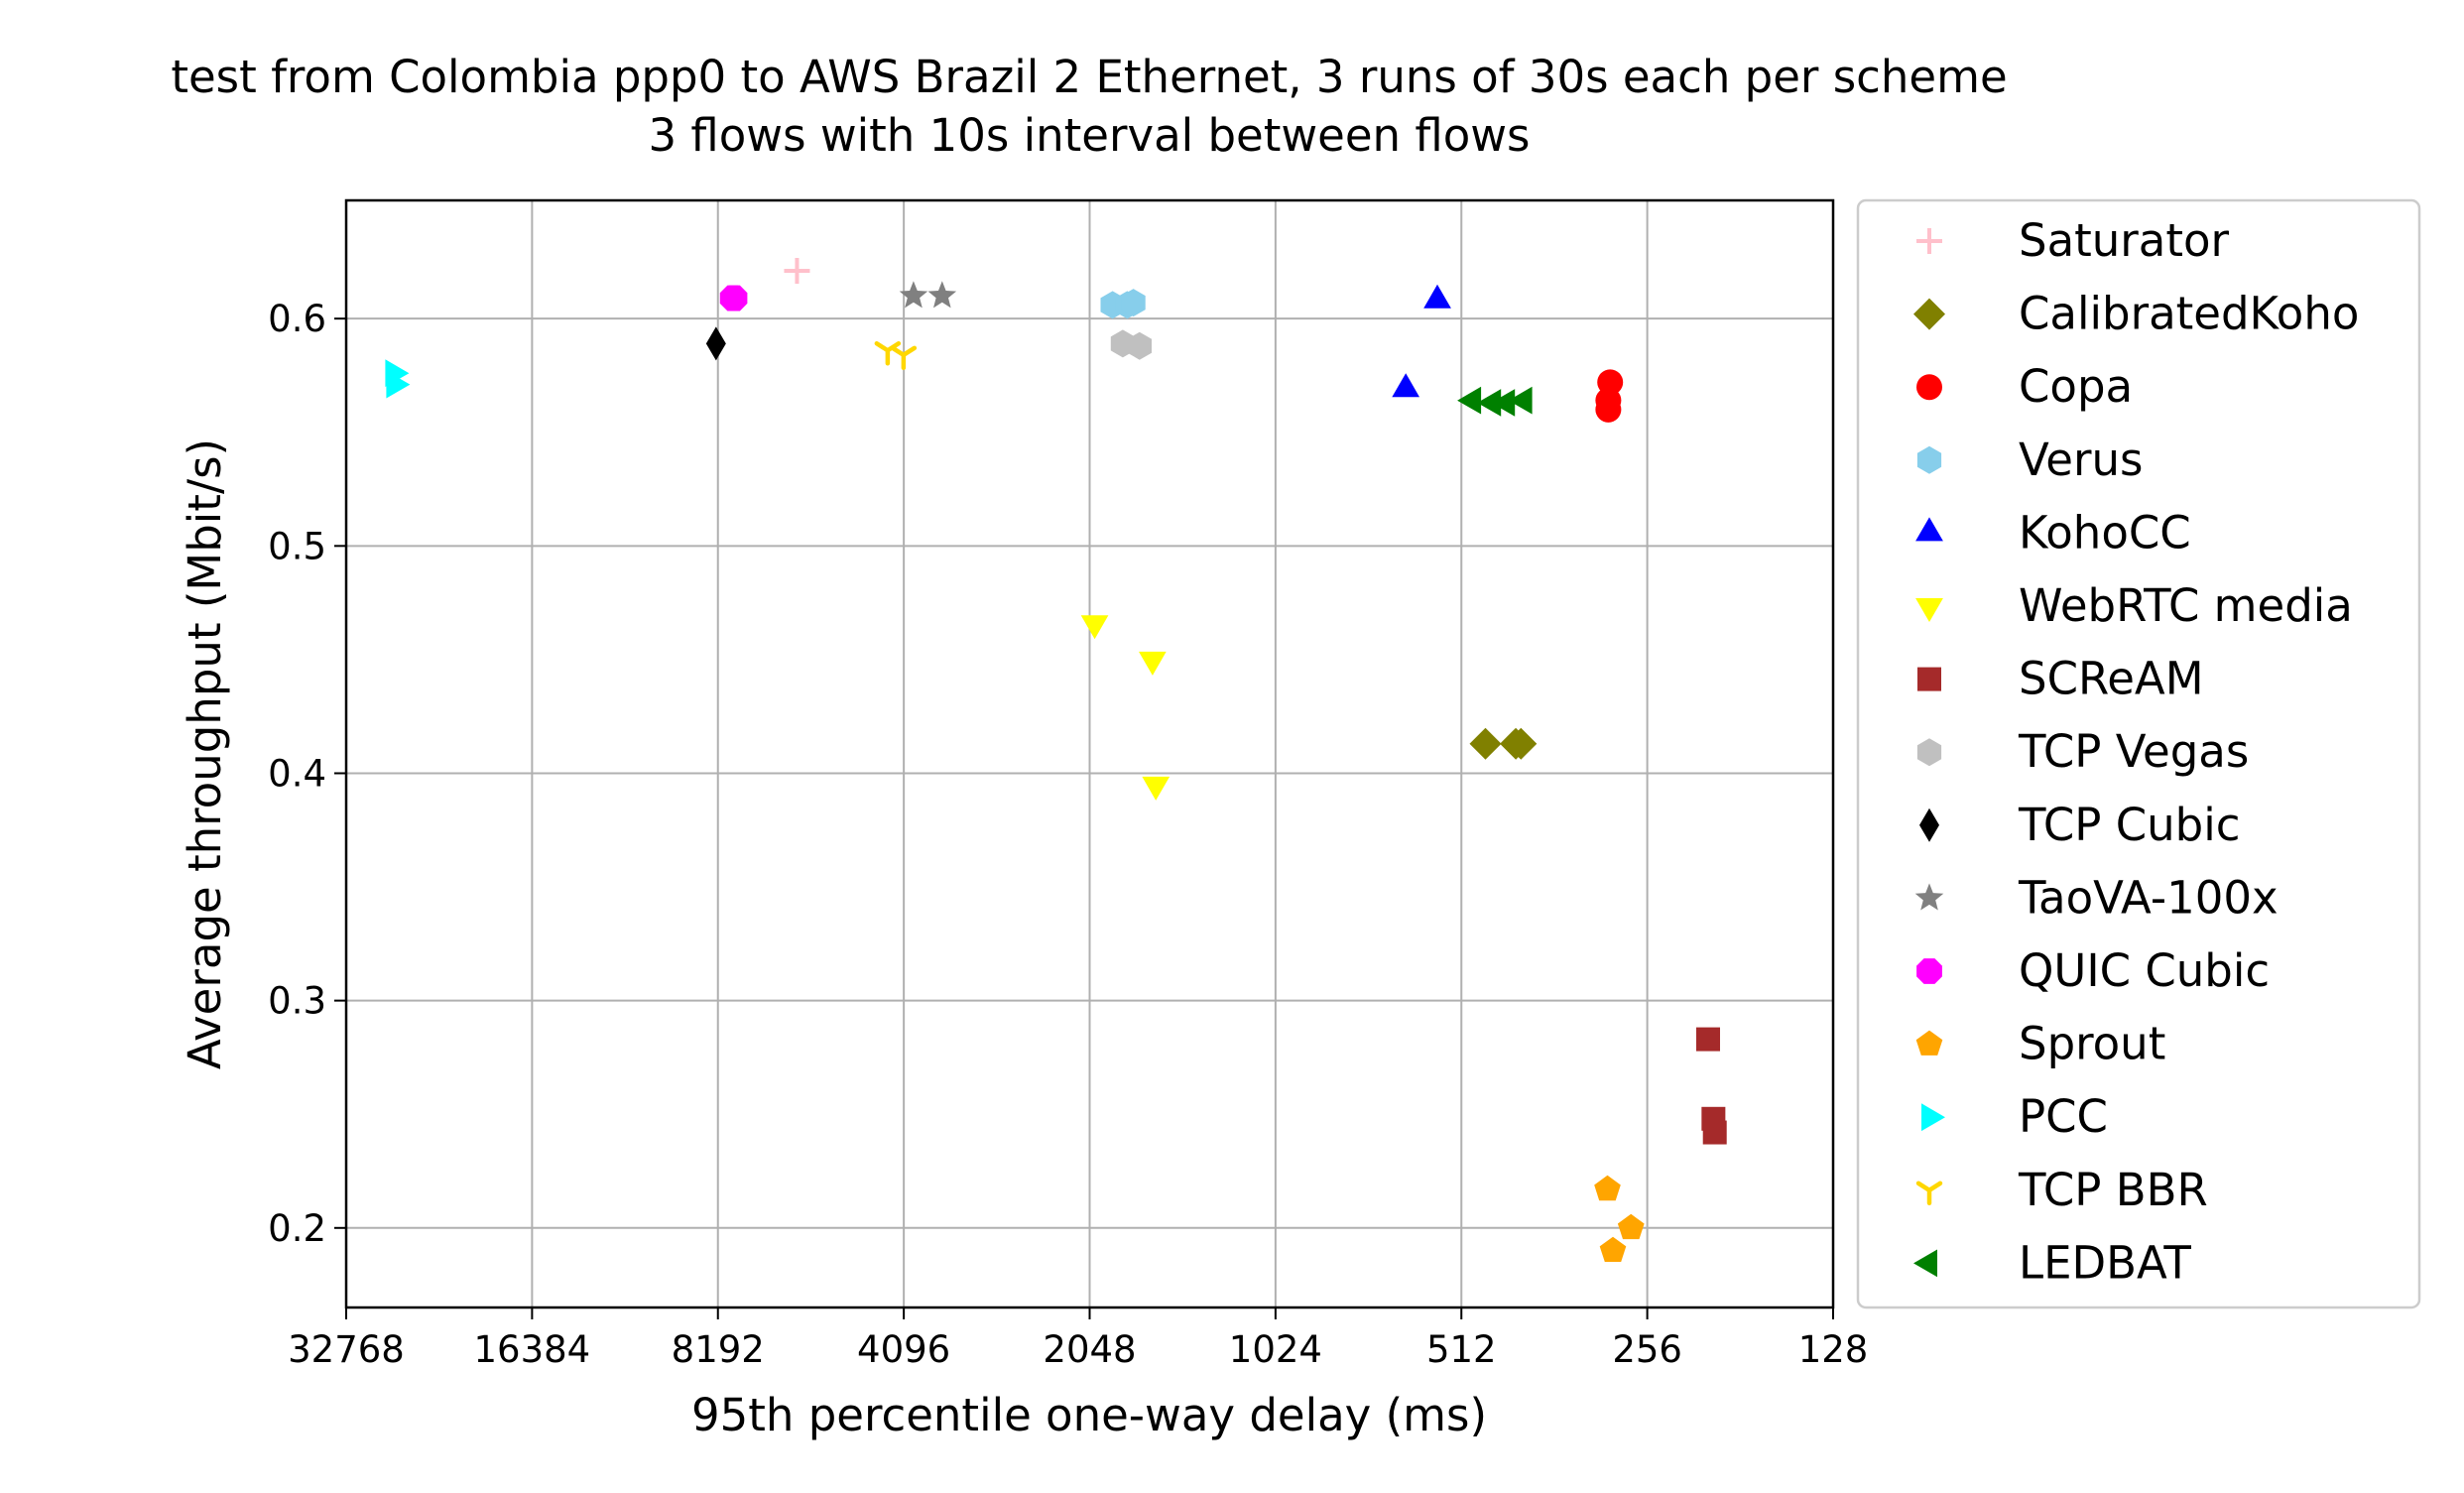 The image size is (2464, 1493). What do you see at coordinates (1608, 409) in the screenshot?
I see `data-point-copa` at bounding box center [1608, 409].